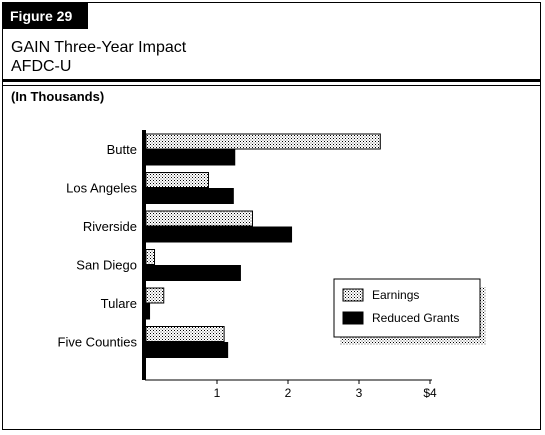  I want to click on x-tick-label: 1, so click(217, 393).